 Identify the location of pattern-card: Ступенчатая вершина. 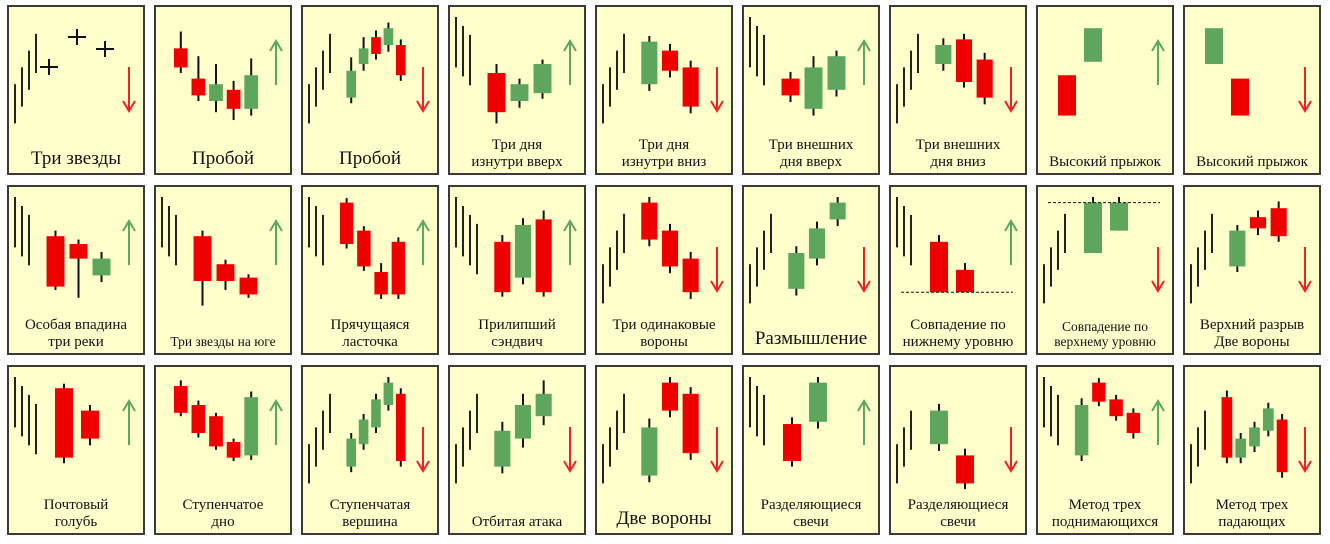
(370, 450).